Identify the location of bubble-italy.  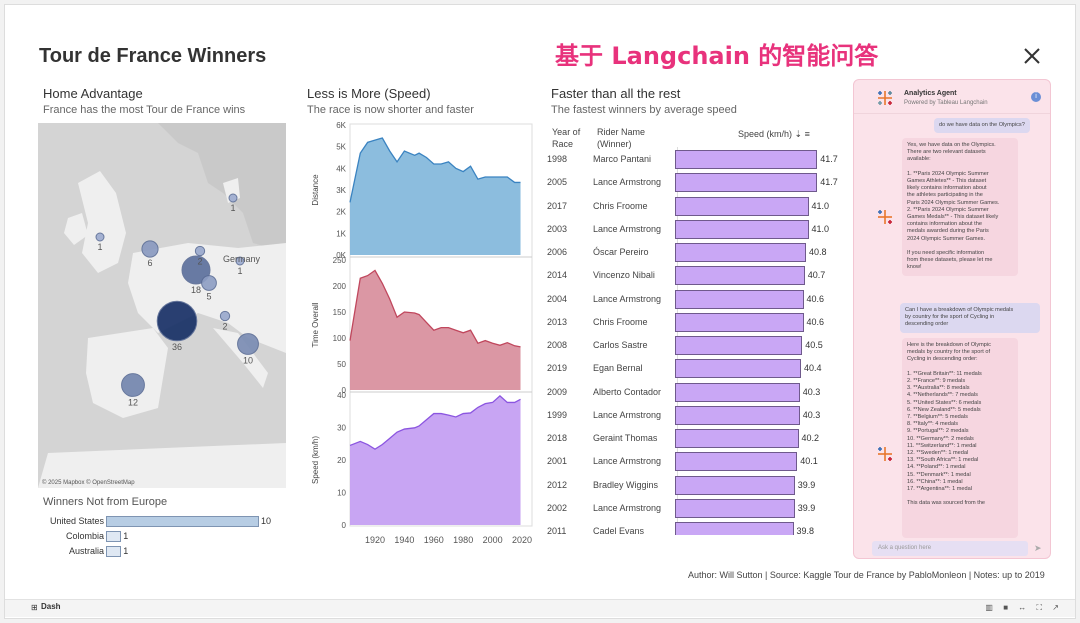
(248, 344).